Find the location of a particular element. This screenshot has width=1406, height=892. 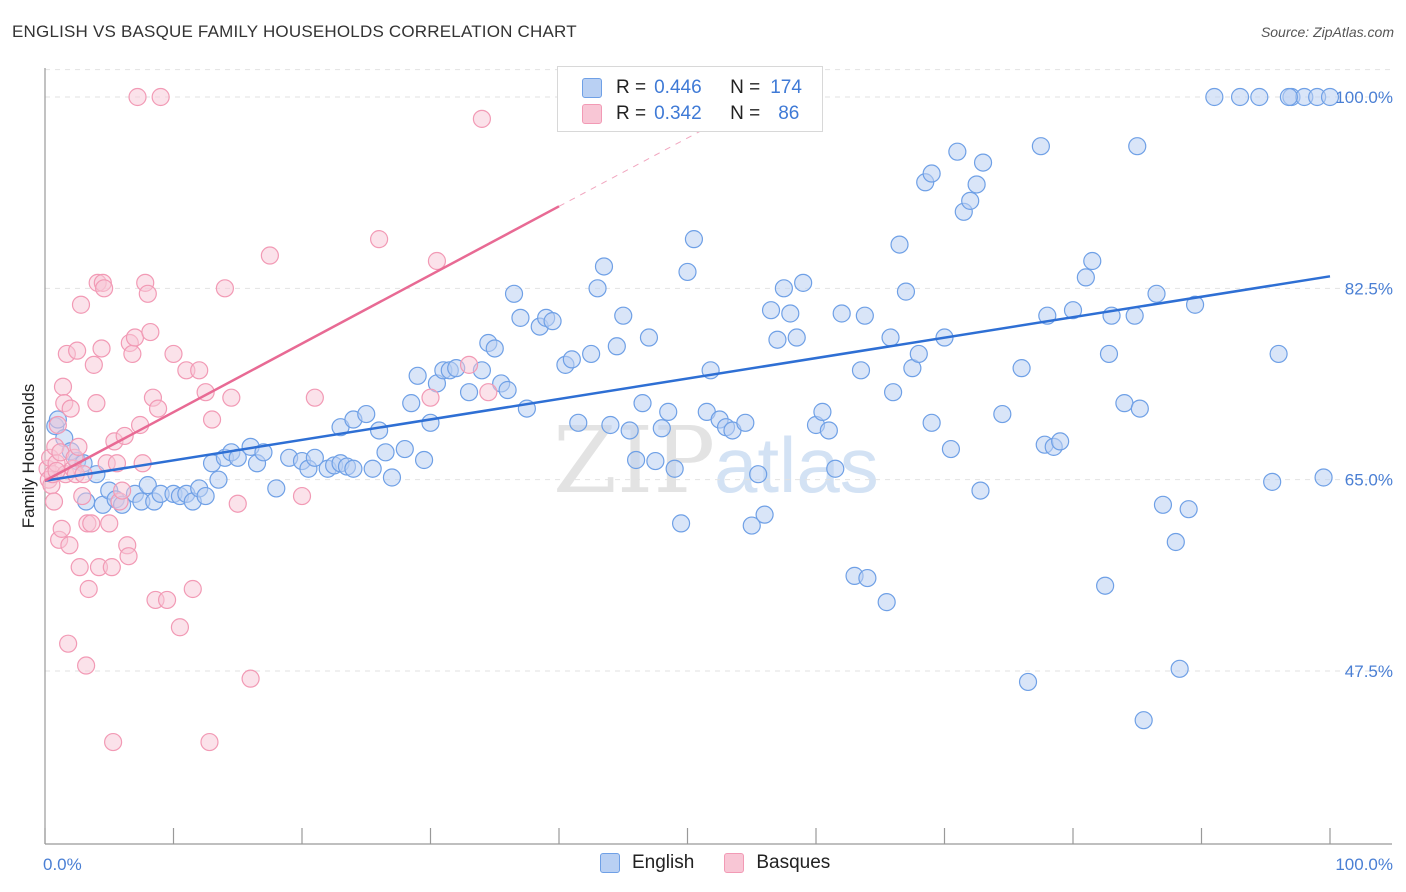

series-legend: English Basques is located at coordinates (715, 863).